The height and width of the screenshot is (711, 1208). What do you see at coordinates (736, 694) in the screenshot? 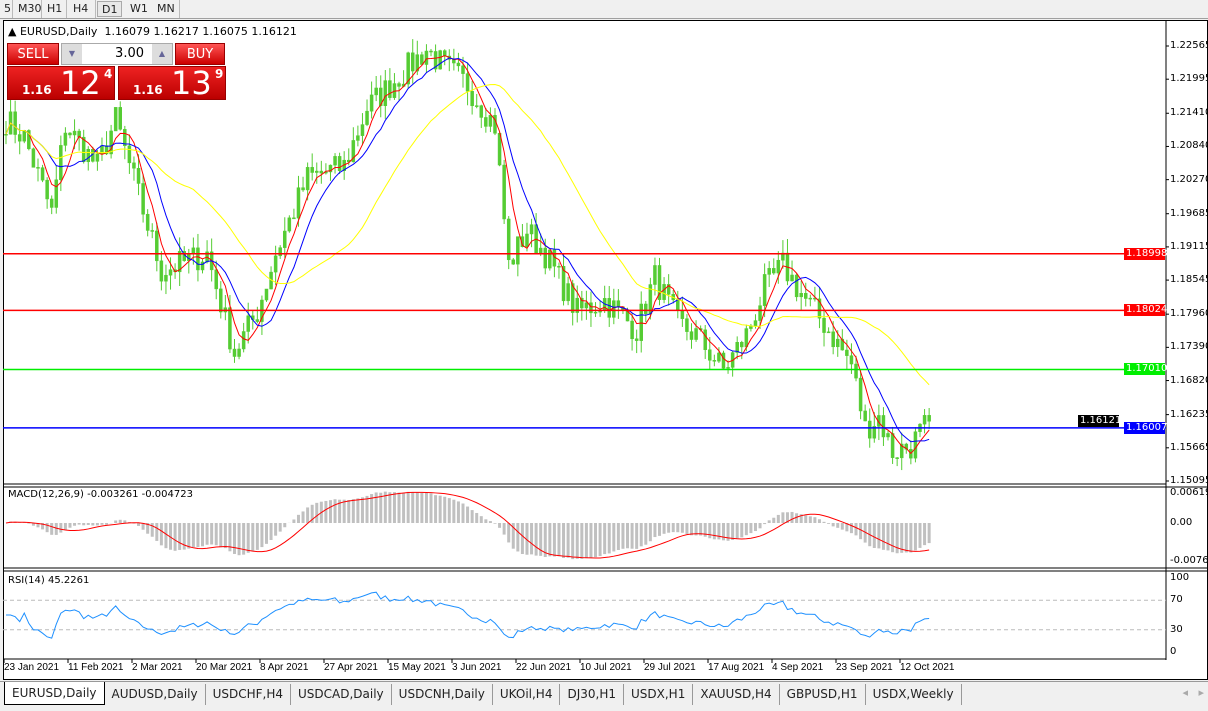
I see `tab-xauusd-h4: XAUUSD,H4` at bounding box center [736, 694].